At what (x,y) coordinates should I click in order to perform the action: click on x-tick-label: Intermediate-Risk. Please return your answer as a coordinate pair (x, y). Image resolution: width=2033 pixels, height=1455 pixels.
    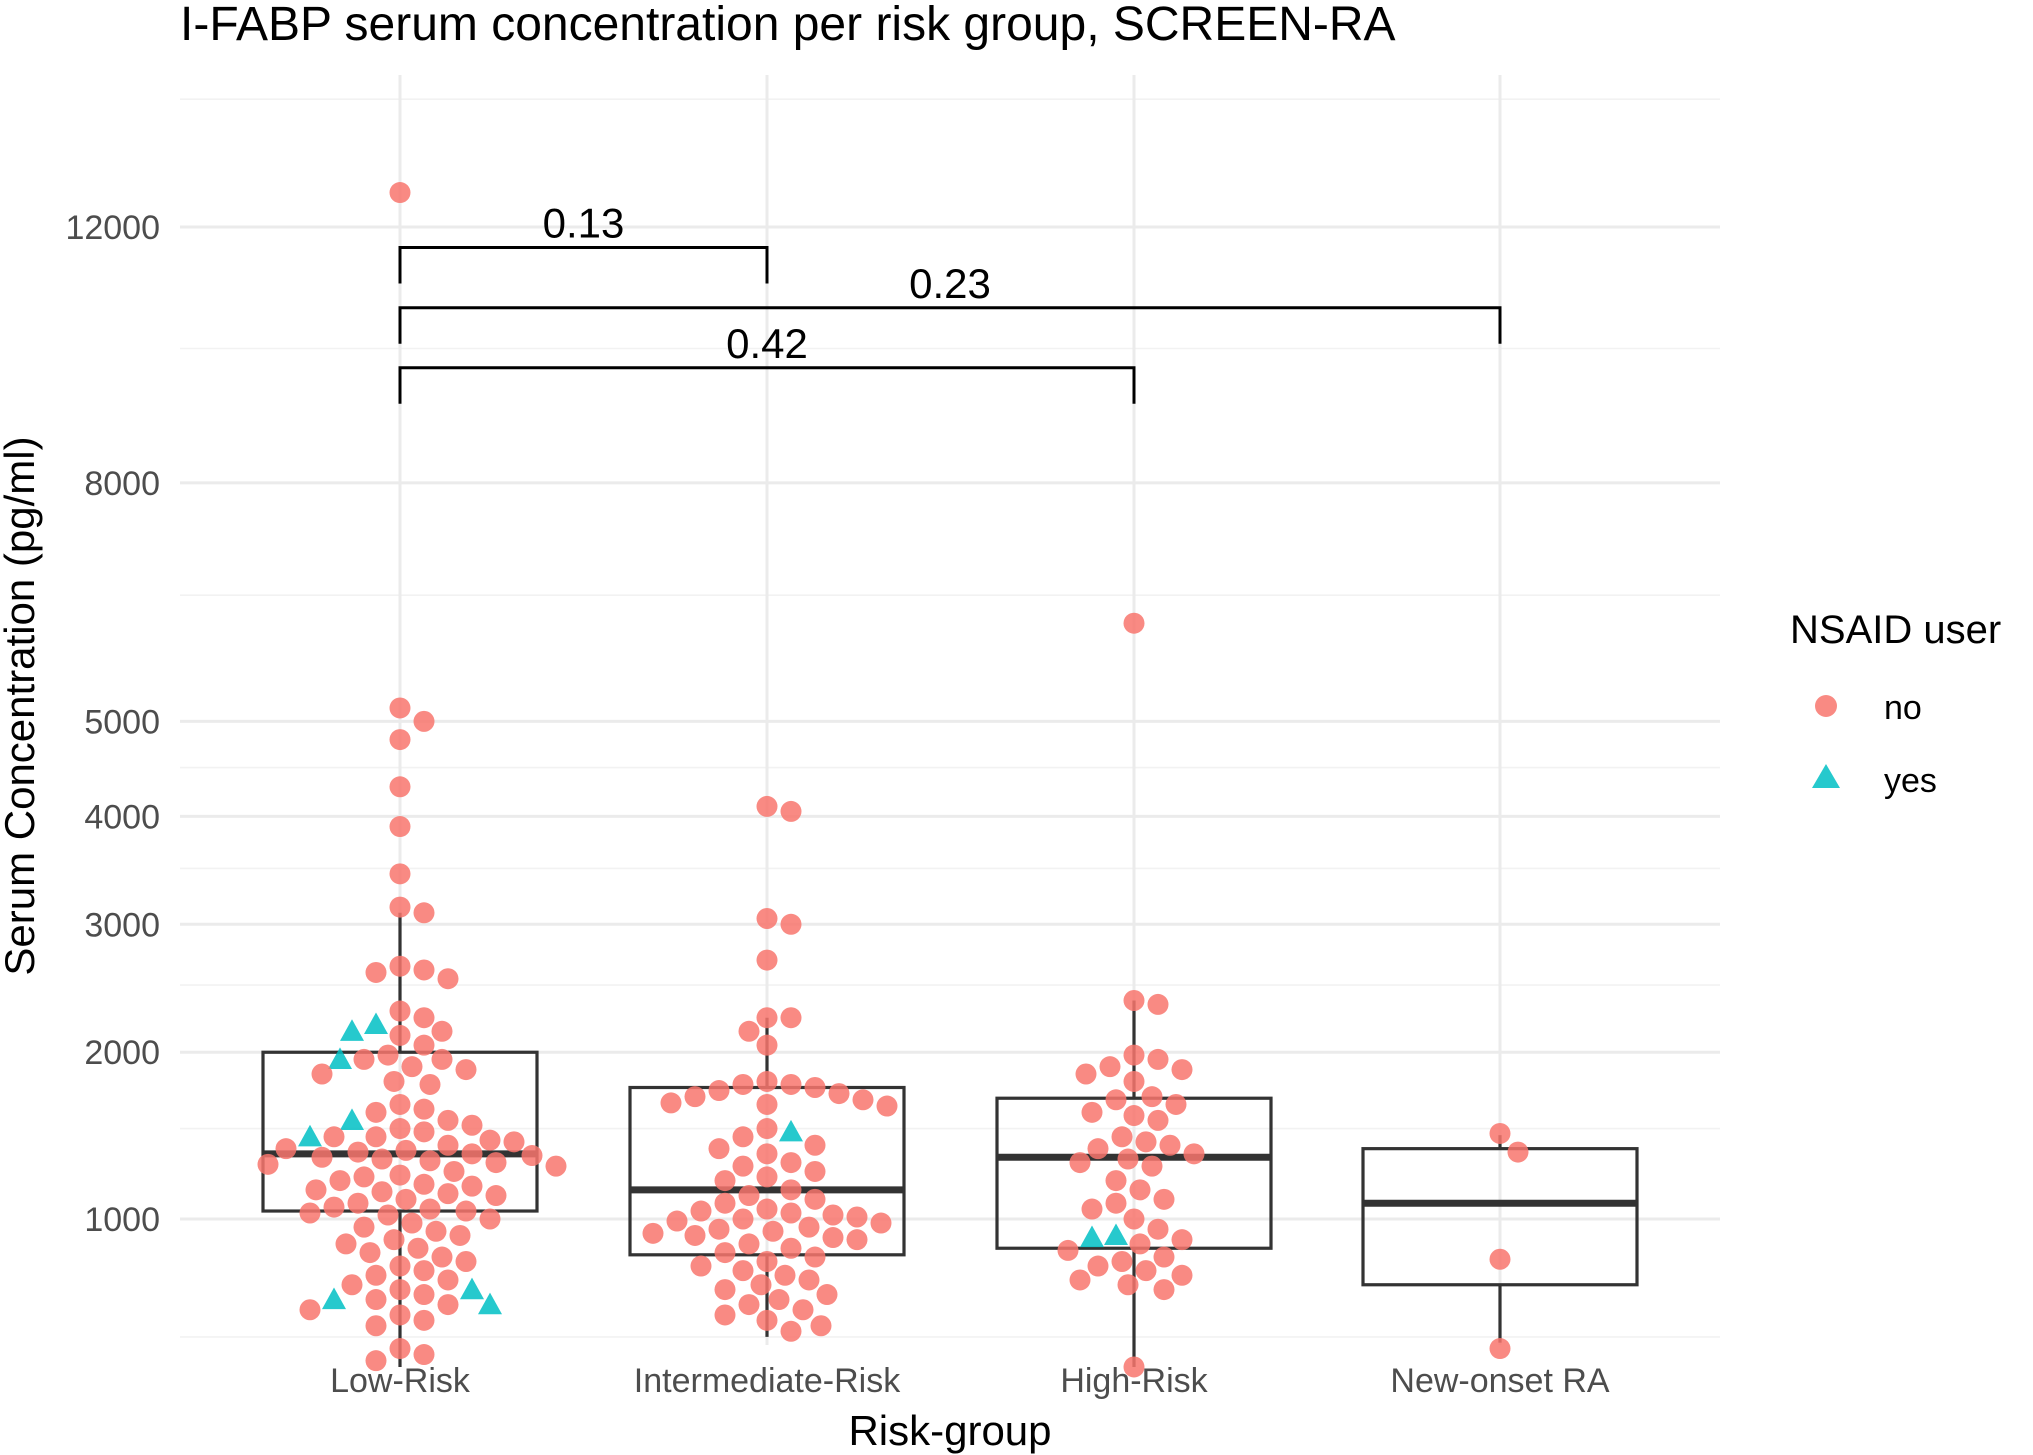
    Looking at the image, I should click on (767, 1381).